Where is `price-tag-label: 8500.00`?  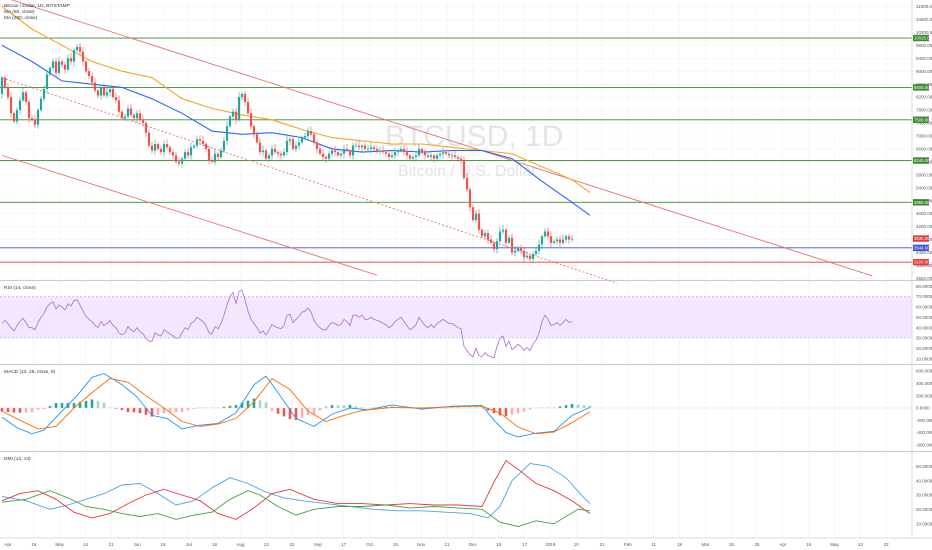
price-tag-label: 8500.00 is located at coordinates (922, 87).